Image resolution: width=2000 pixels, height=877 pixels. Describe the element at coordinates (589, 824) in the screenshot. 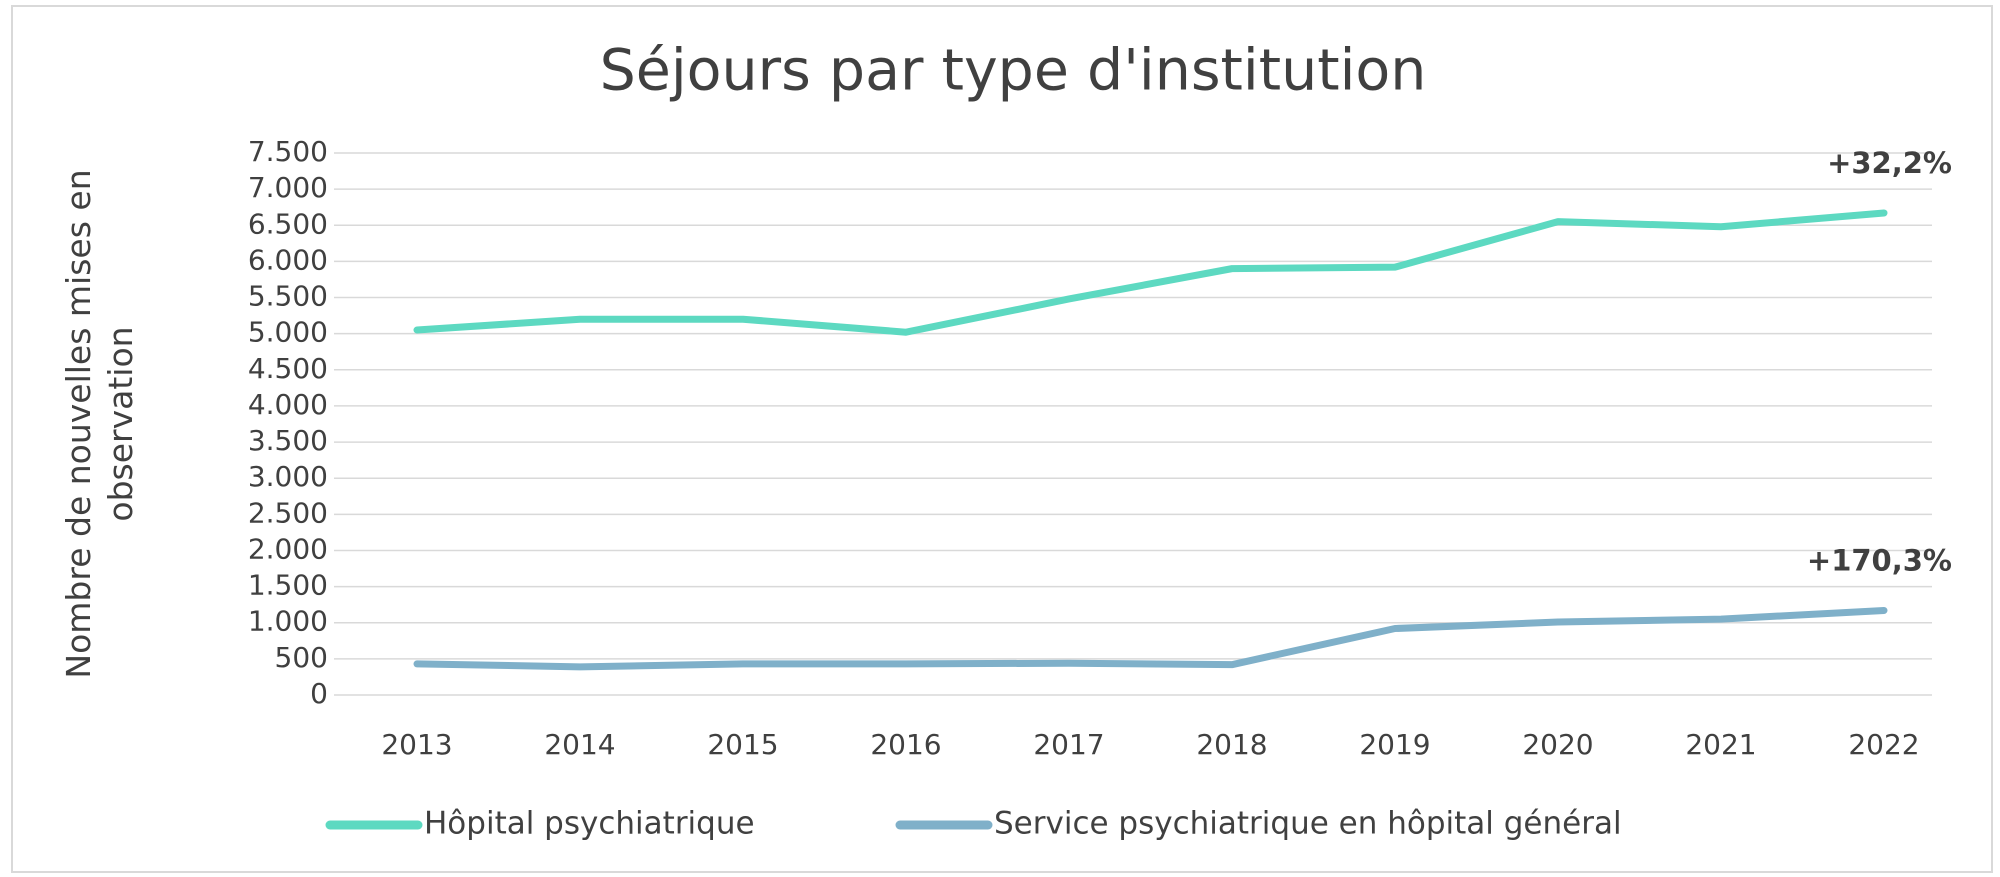

I see `legend-label: Hôpital psychiatrique` at that location.